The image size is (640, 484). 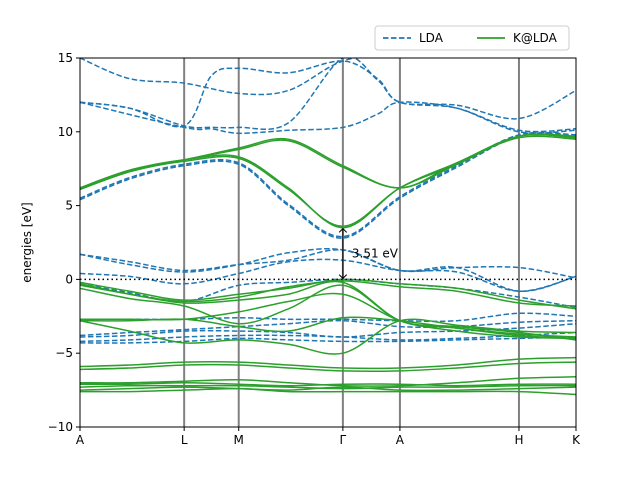 What do you see at coordinates (239, 440) in the screenshot?
I see `x-tick-label: M` at bounding box center [239, 440].